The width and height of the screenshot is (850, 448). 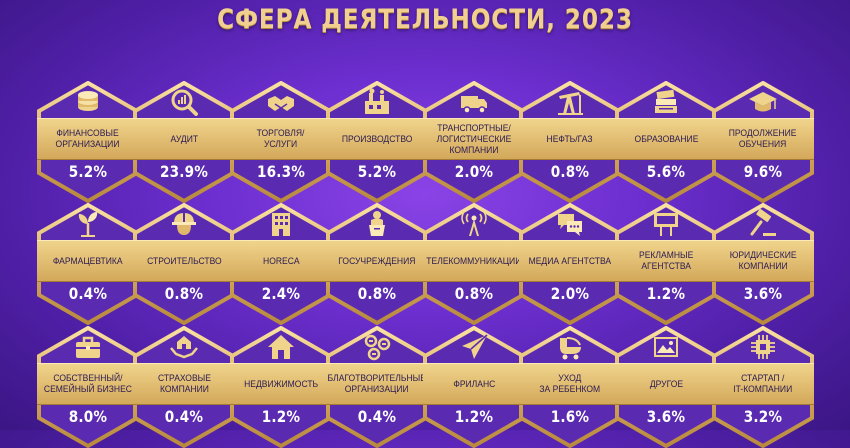 I want to click on coins-icon, so click(x=88, y=101).